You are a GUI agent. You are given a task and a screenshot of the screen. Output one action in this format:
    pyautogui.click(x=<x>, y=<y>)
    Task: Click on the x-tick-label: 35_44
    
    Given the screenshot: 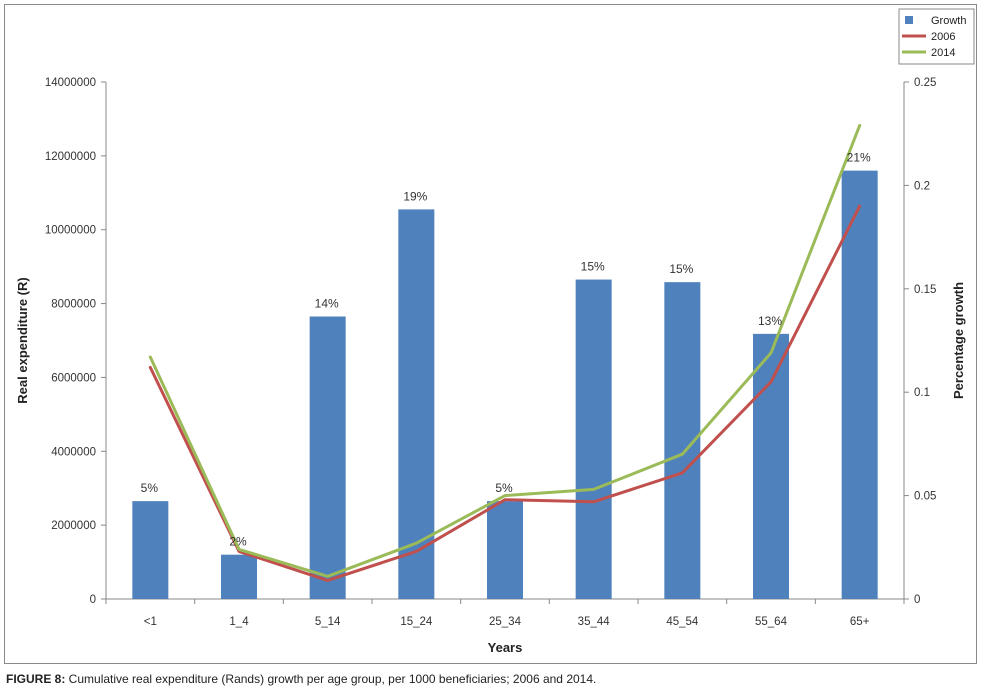 What is the action you would take?
    pyautogui.click(x=594, y=622)
    